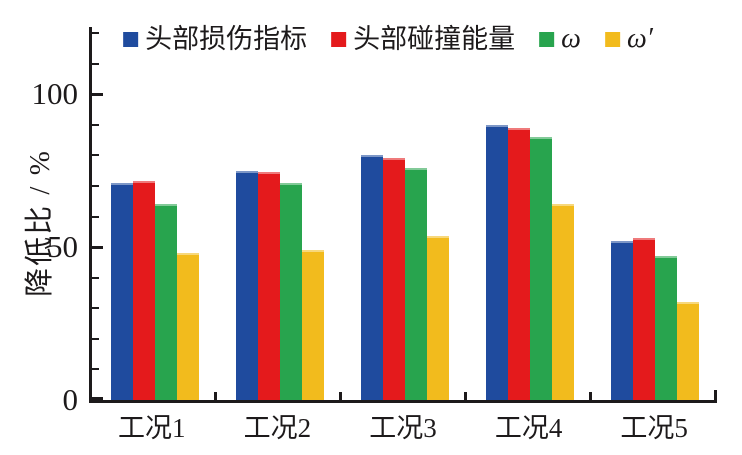  I want to click on x-axis-category-label: 工况4, so click(528, 428).